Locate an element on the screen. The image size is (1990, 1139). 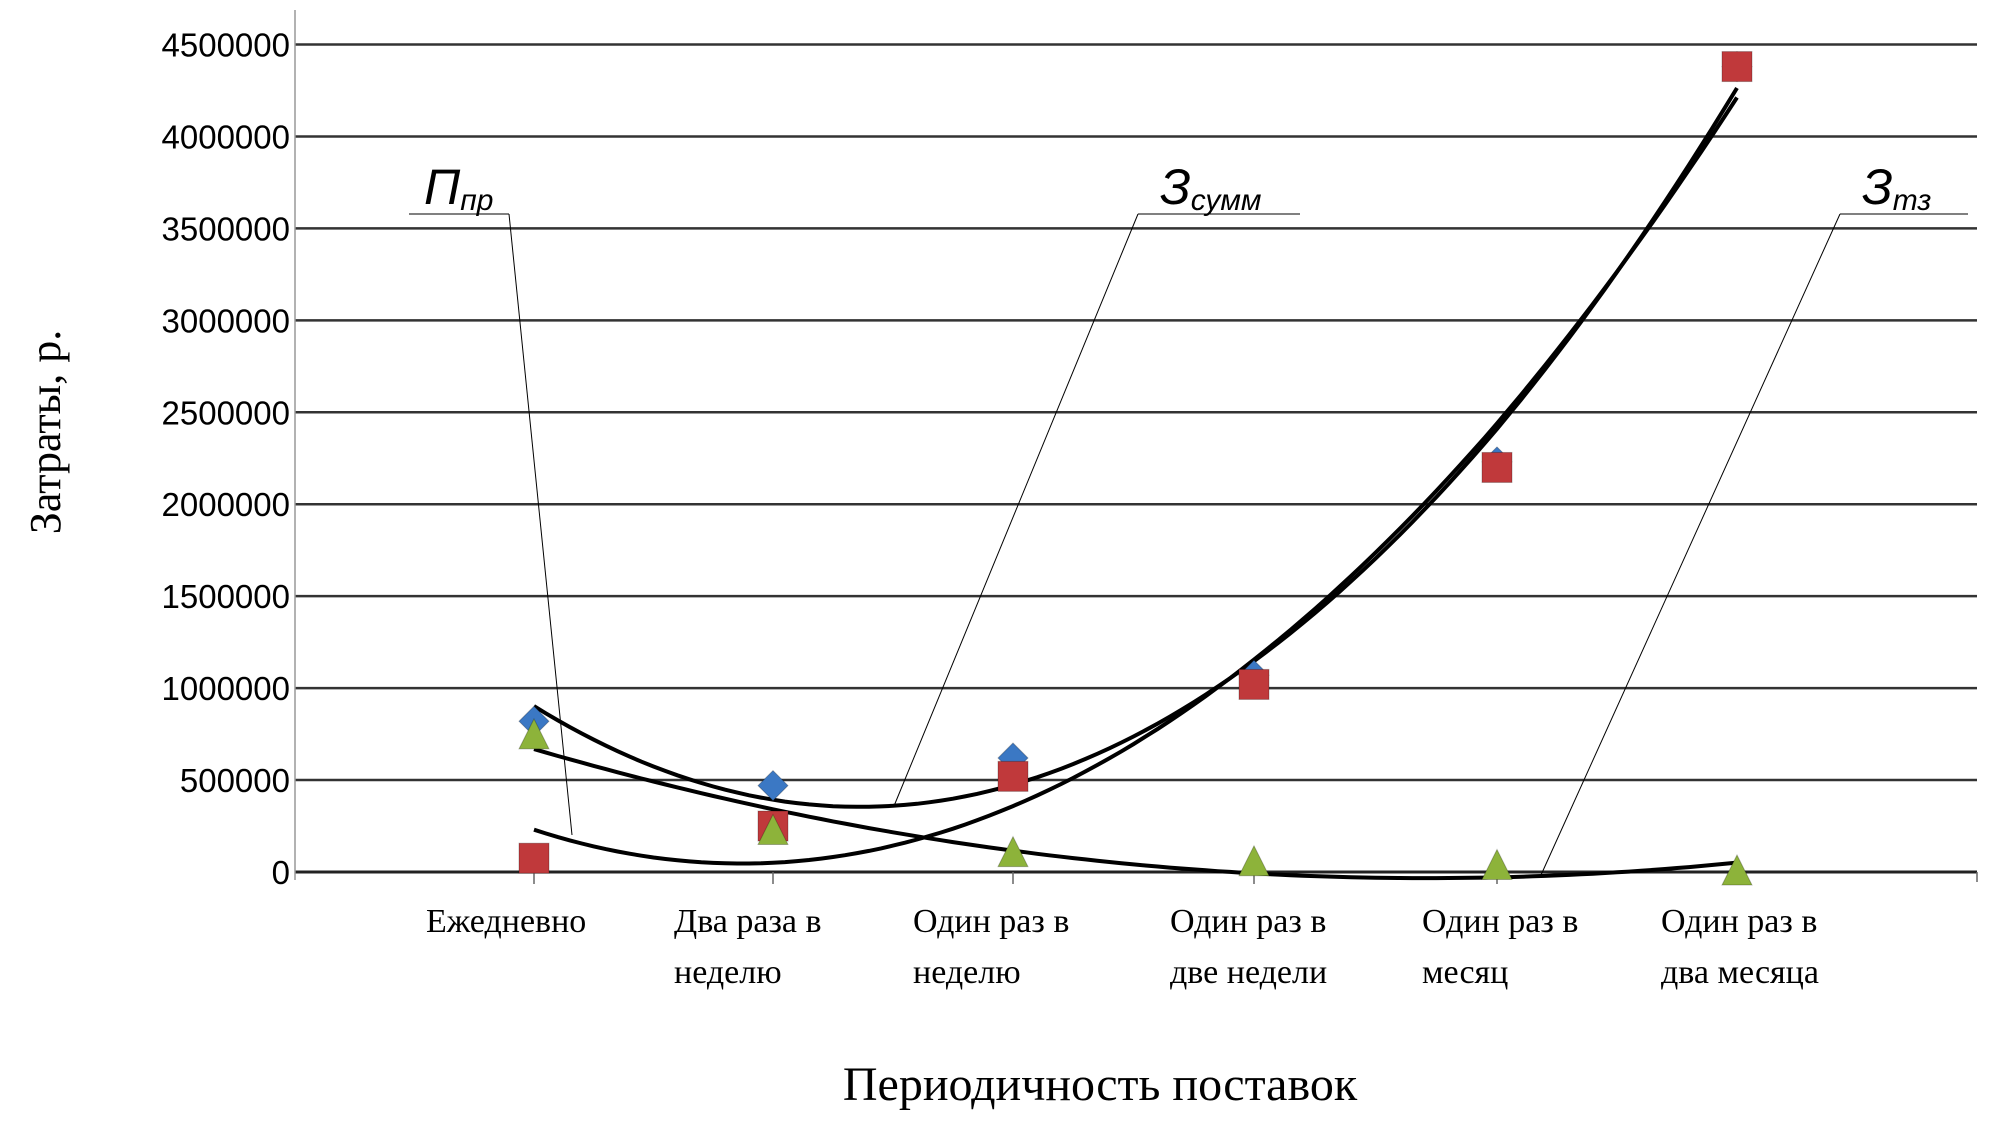
annotation-label: Зсумм is located at coordinates (1211, 188).